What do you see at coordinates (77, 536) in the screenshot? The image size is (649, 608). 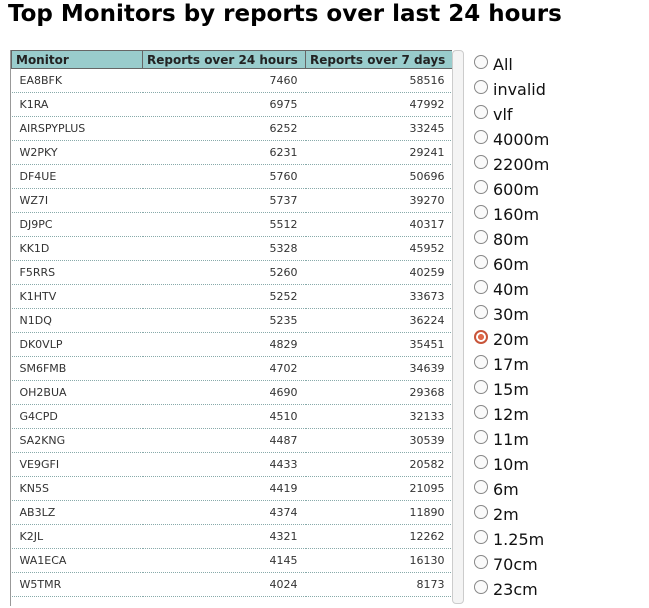 I see `monitor-cell: K2JL` at bounding box center [77, 536].